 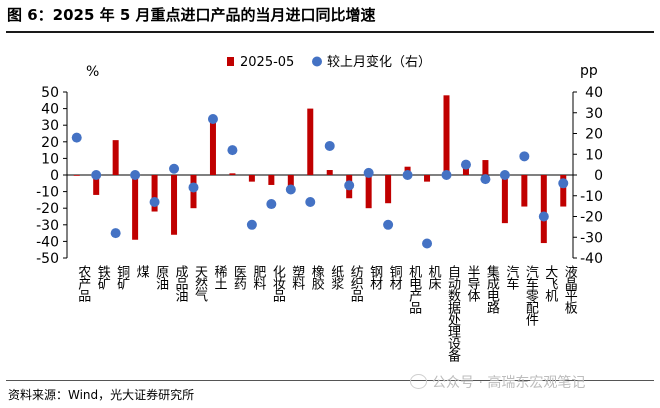 I want to click on category-label: 自动数据处理设备, so click(x=453, y=314).